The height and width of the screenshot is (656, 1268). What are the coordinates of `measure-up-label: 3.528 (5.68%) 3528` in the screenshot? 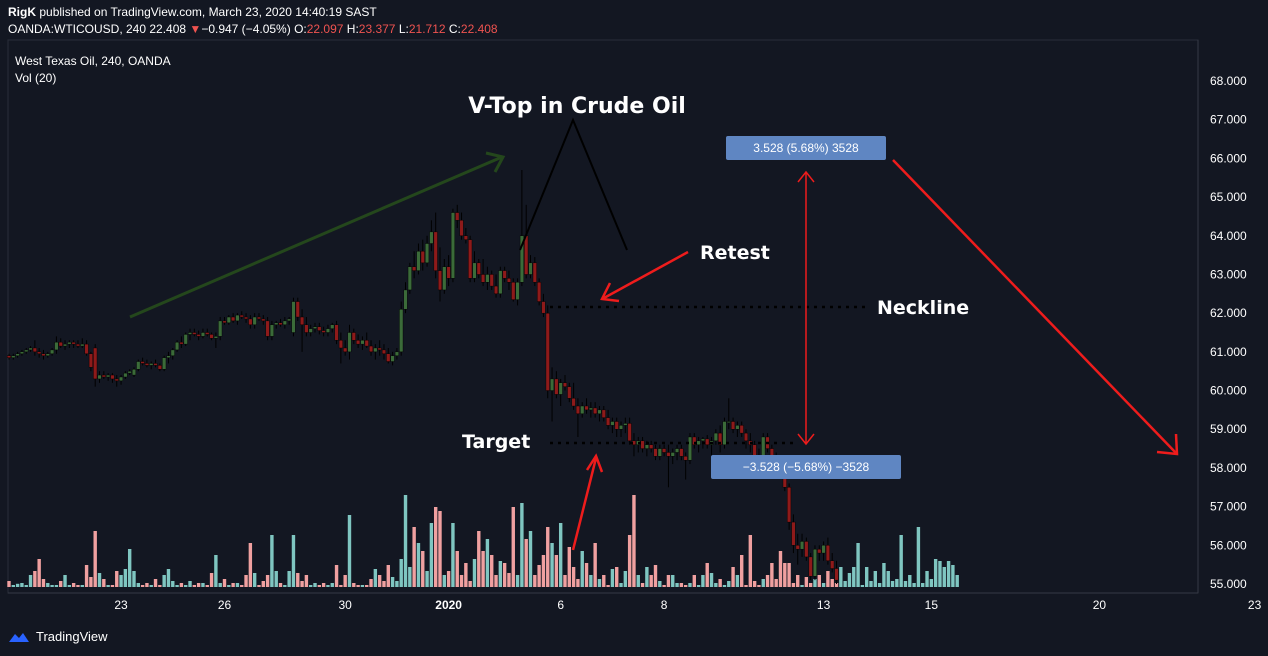 It's located at (806, 148).